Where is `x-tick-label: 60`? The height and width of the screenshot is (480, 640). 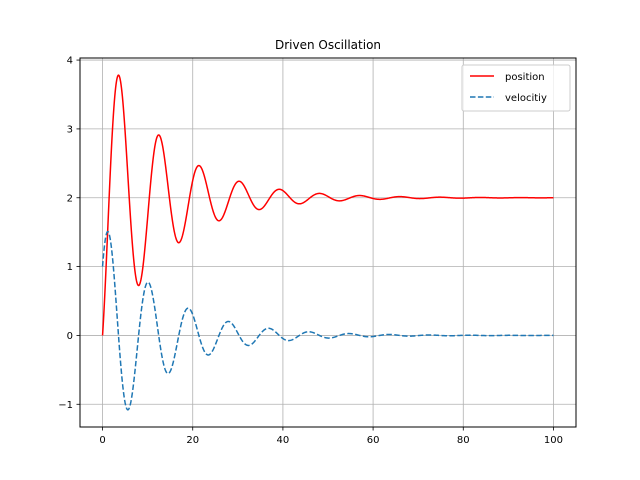 x-tick-label: 60 is located at coordinates (373, 440).